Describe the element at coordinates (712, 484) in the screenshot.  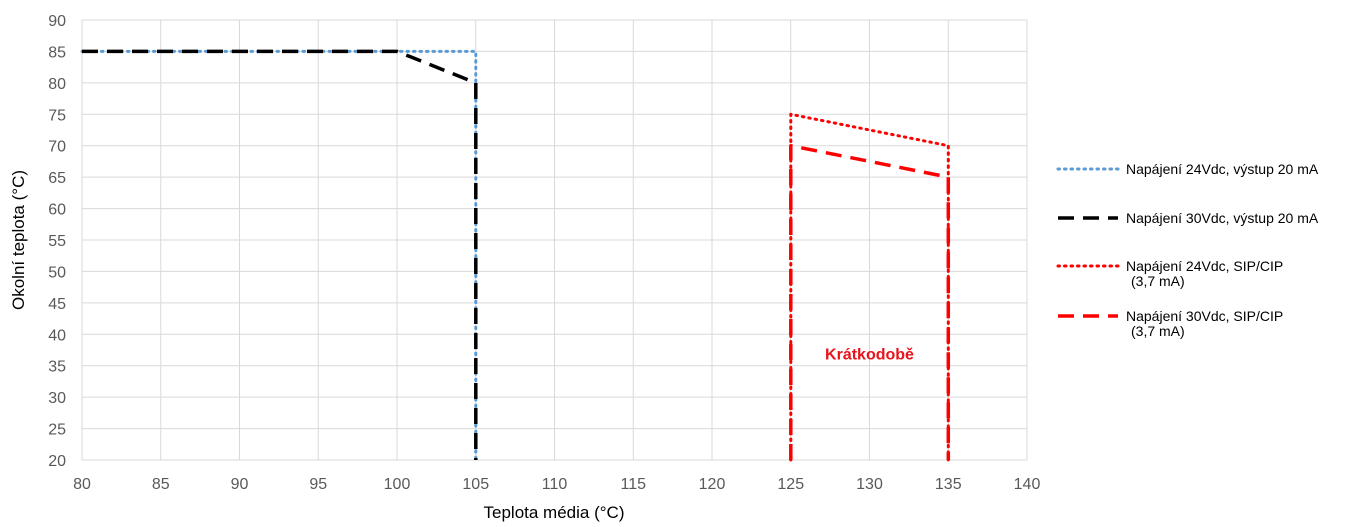
I see `x-tick-label: 120` at that location.